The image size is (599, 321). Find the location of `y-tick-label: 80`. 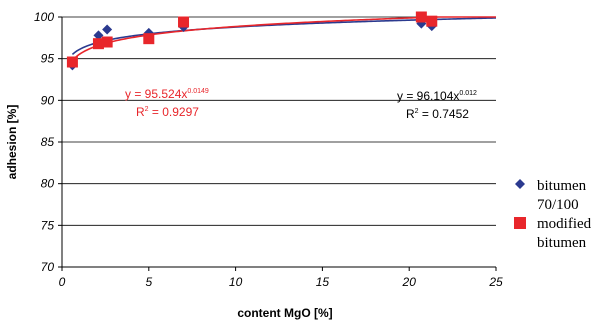

y-tick-label: 80 is located at coordinates (48, 184).